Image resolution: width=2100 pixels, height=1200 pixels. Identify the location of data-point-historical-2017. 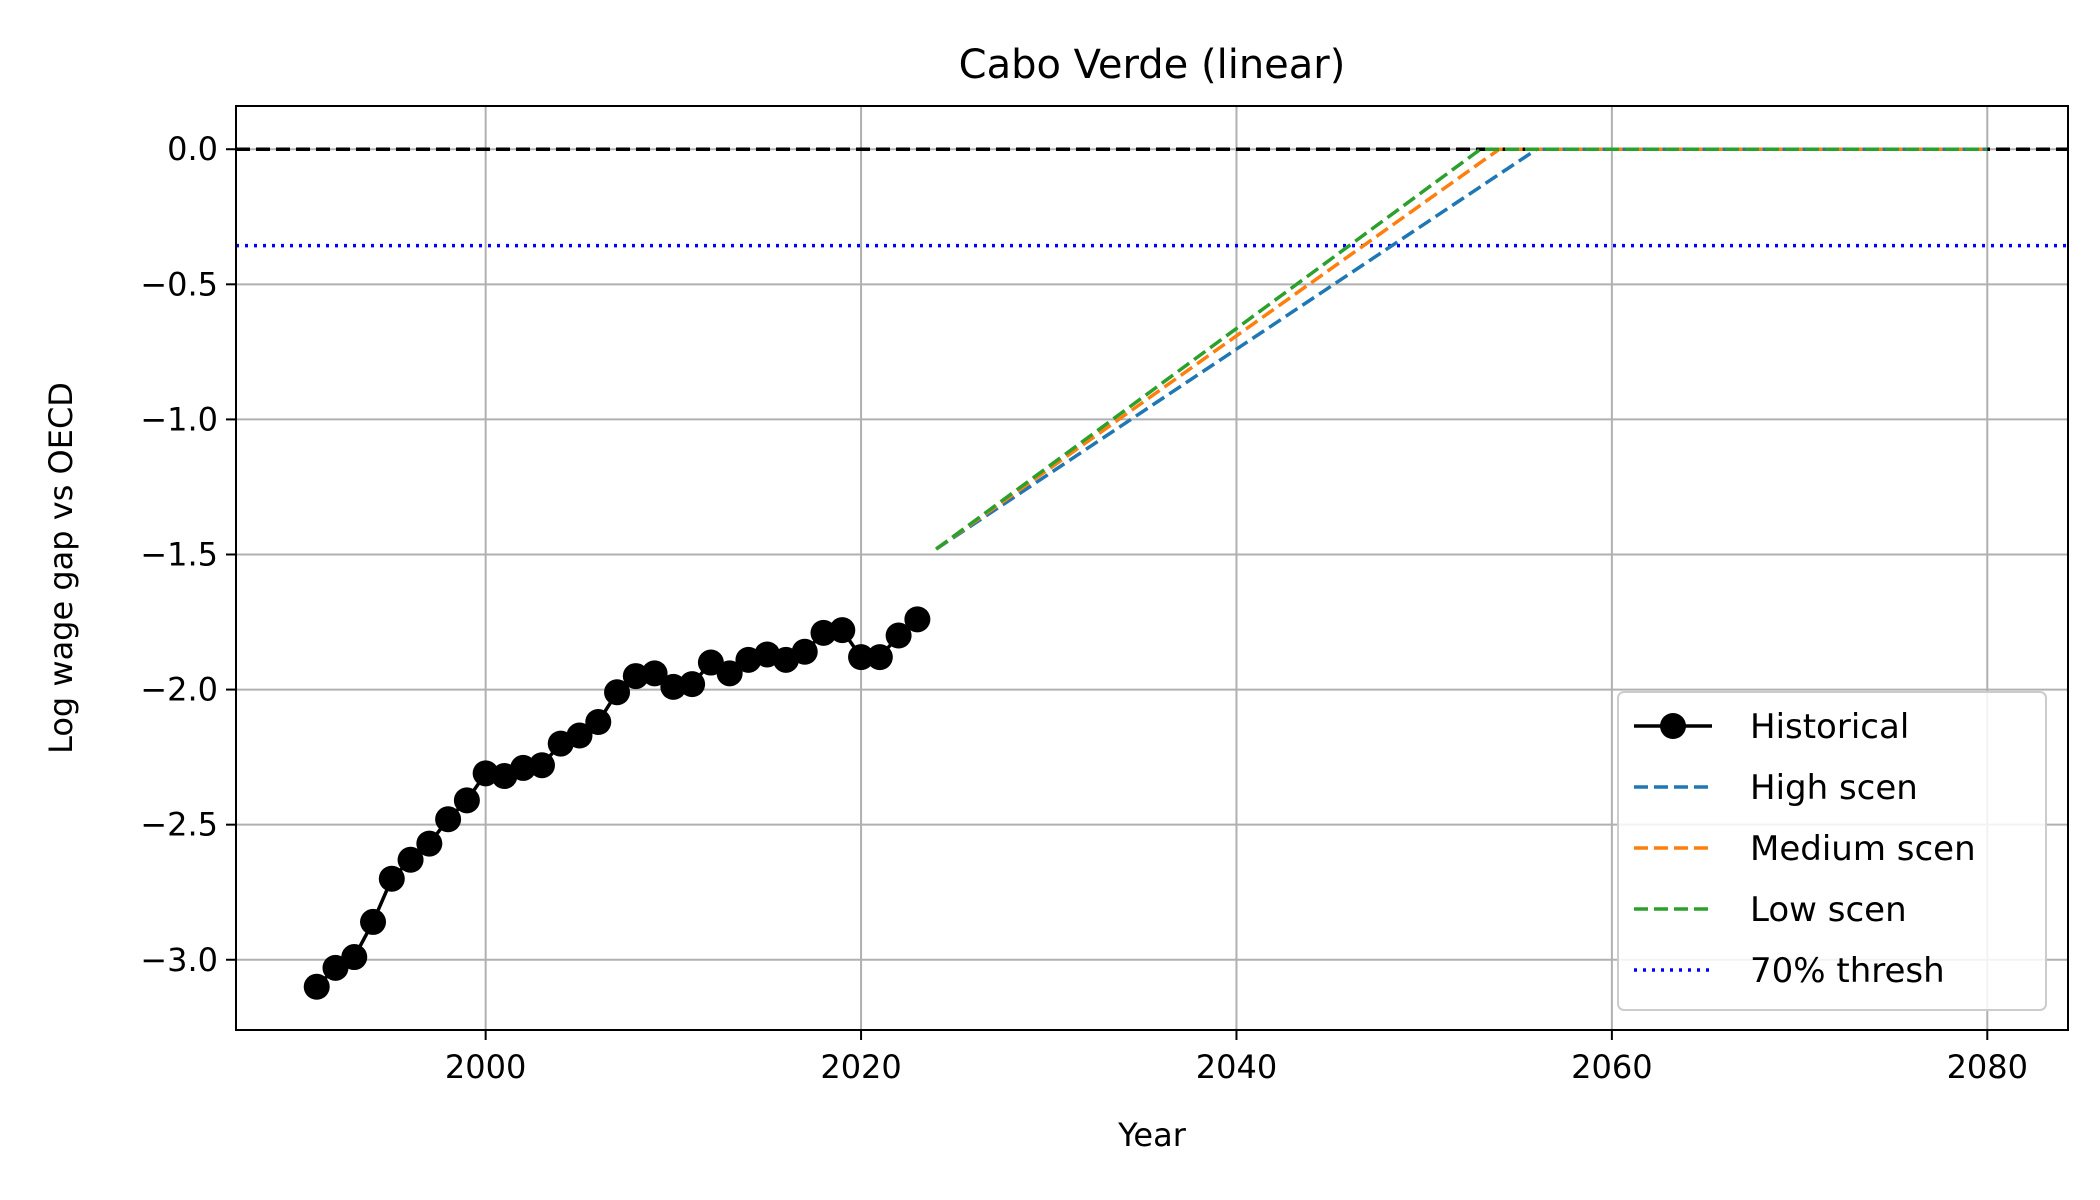
(804, 651).